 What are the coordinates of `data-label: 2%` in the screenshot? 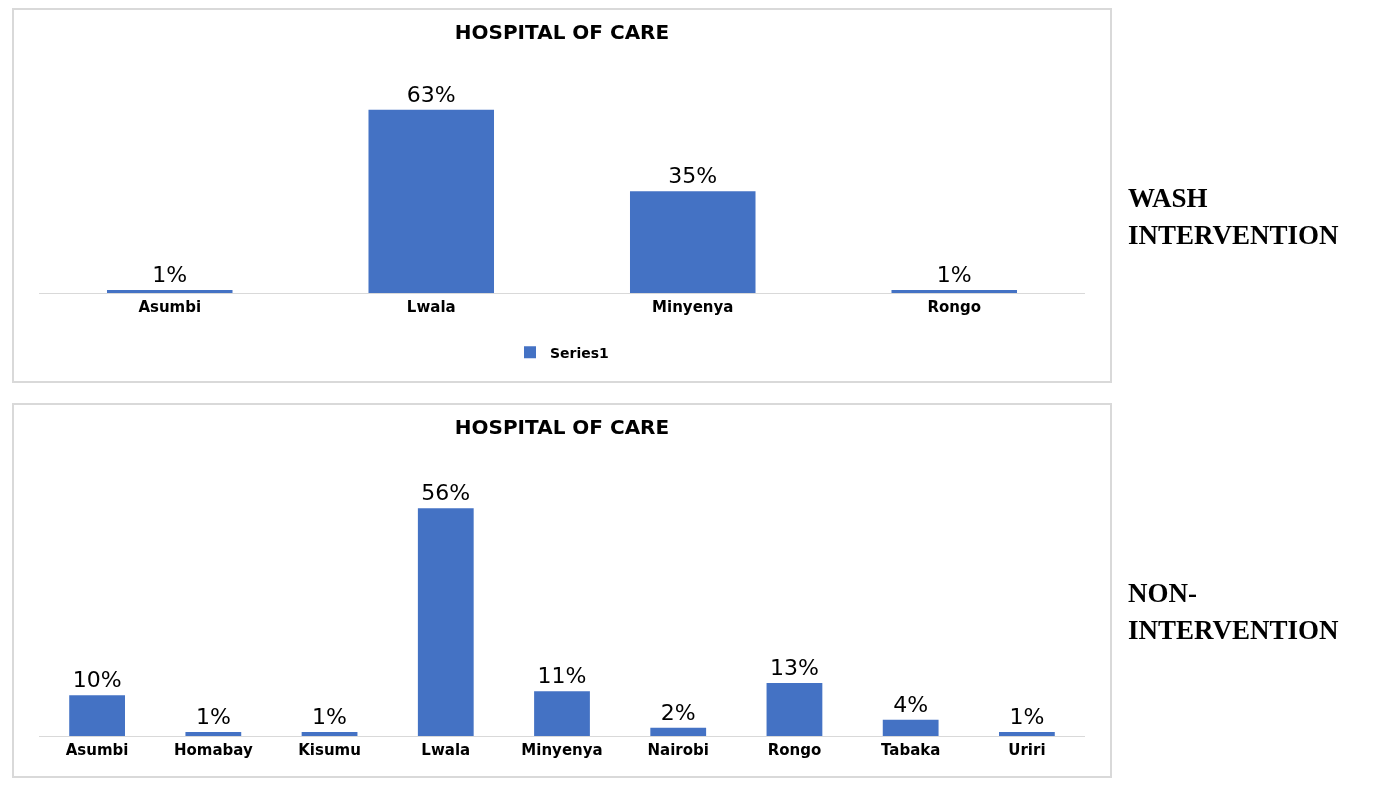 It's located at (678, 712).